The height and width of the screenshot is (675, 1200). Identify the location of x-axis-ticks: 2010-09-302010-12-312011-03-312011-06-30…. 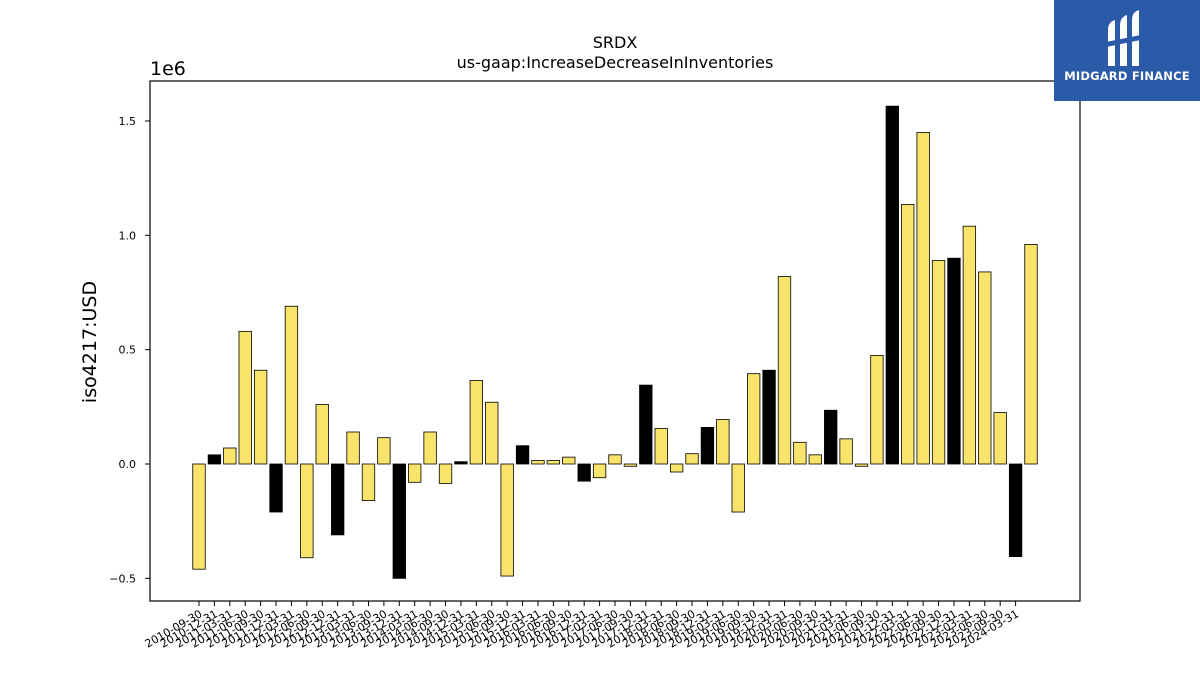
(582, 626).